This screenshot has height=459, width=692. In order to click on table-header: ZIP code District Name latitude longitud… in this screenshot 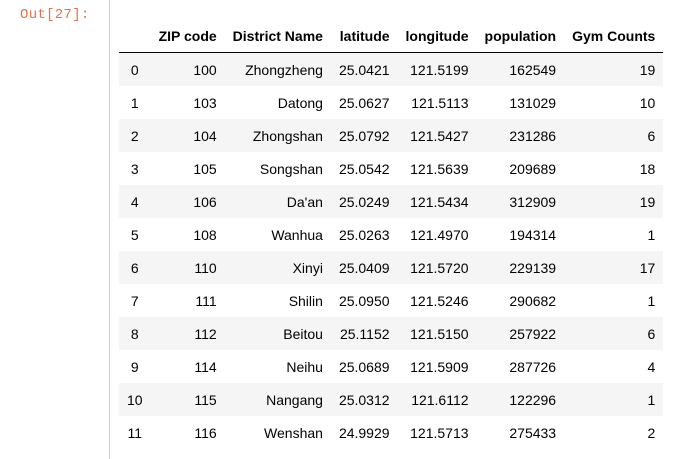, I will do `click(391, 36)`.